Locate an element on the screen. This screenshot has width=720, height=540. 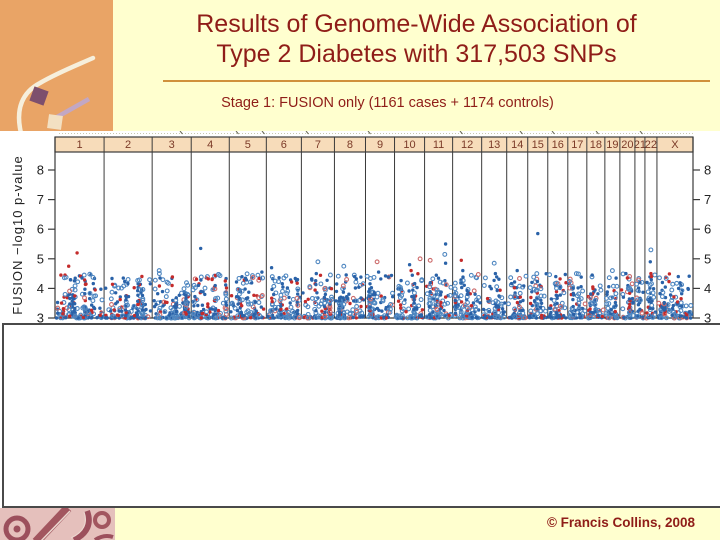
y-tick-label-right: 4 is located at coordinates (707, 288).